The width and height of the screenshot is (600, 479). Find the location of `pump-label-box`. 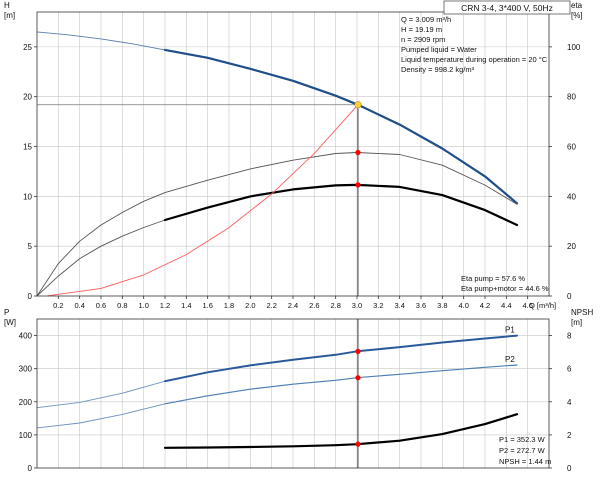

pump-label-box is located at coordinates (507, 7).